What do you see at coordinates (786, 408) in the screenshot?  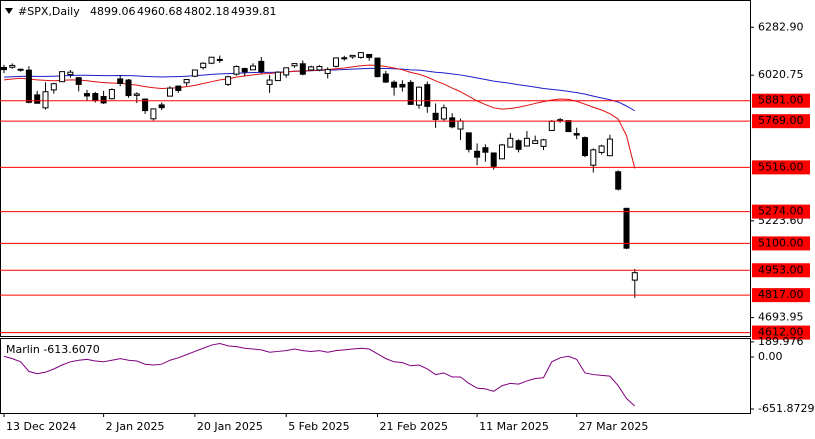 I see `y-tick-label: -651.8729` at bounding box center [786, 408].